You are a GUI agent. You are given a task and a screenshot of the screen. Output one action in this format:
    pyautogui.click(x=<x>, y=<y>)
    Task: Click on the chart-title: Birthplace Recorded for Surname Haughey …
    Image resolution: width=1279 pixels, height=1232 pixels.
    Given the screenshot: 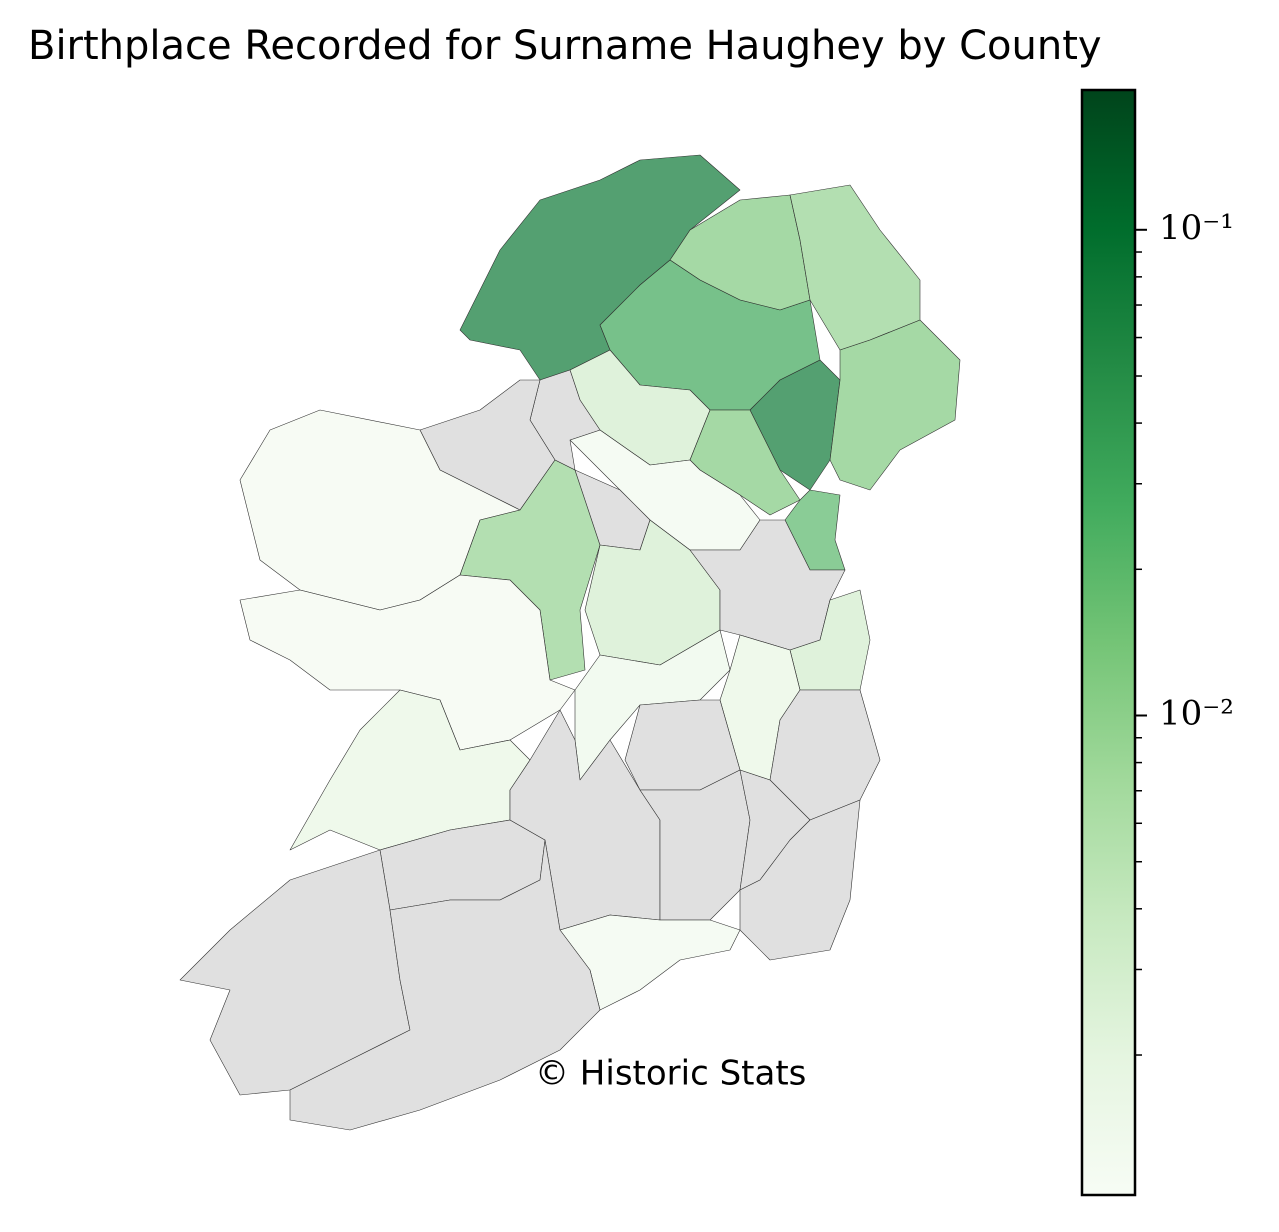 What is the action you would take?
    pyautogui.click(x=565, y=46)
    